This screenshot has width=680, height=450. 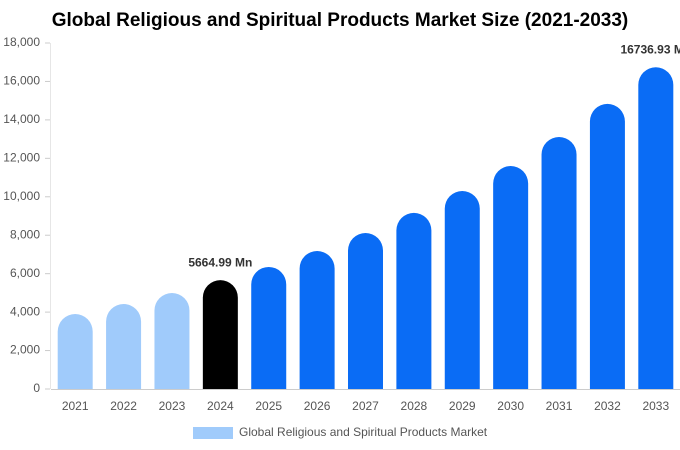 I want to click on x-tick-label: 2033, so click(x=655, y=406).